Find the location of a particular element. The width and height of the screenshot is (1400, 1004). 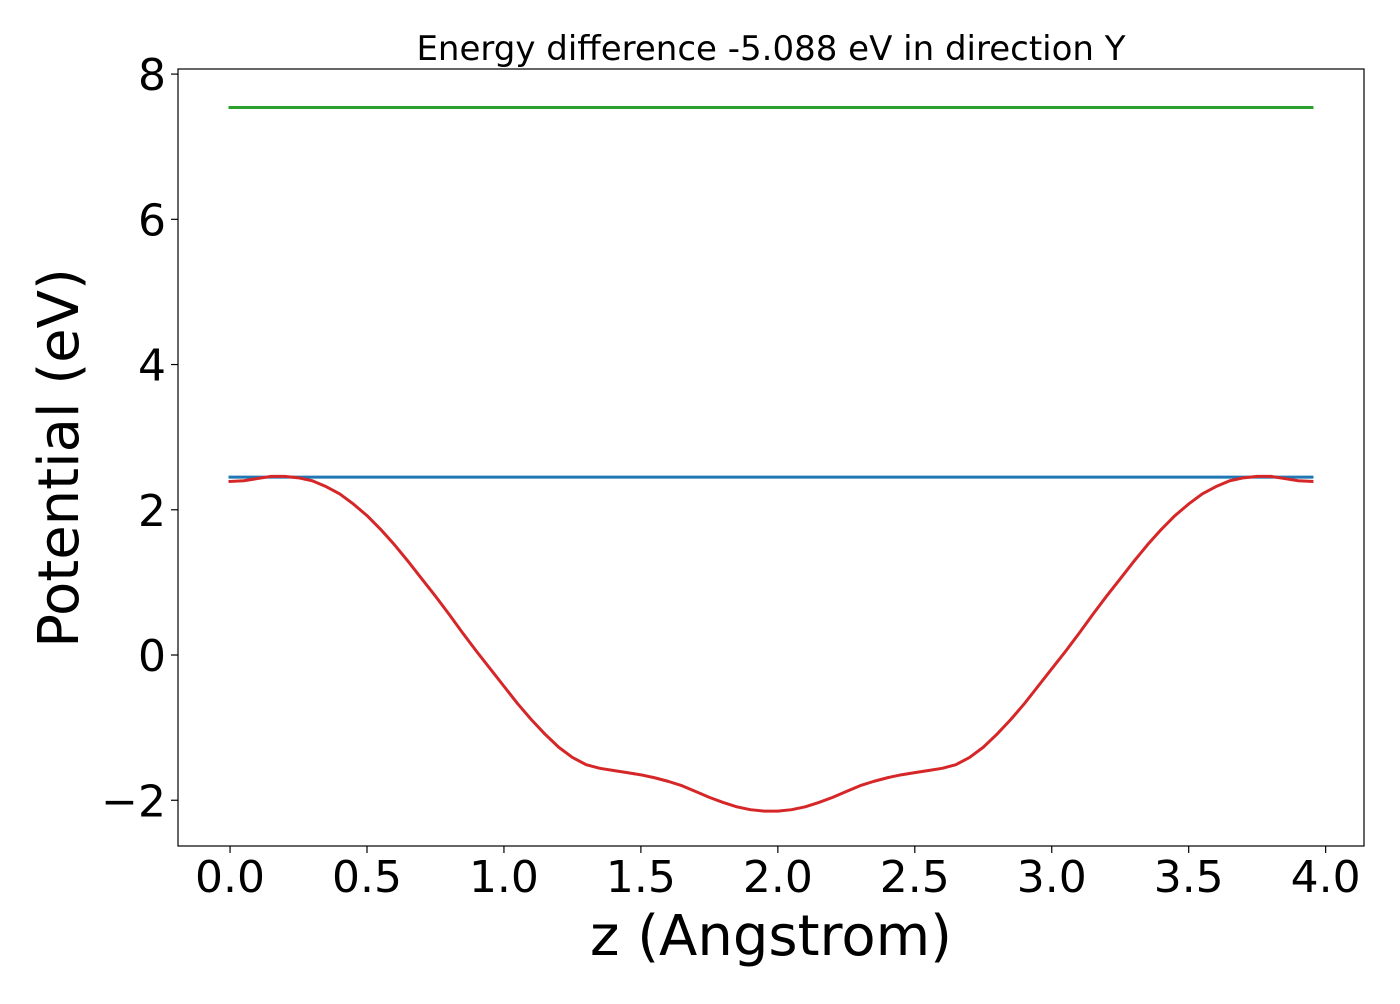

x-tick-label: 3.5 is located at coordinates (1189, 877).